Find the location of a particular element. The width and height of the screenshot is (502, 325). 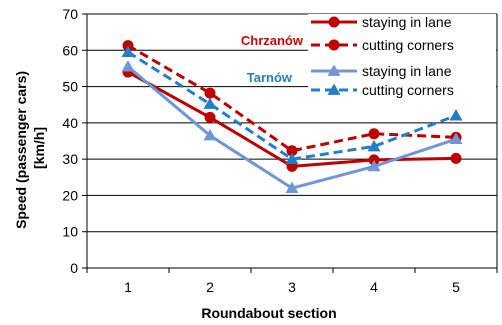

x-tick-label: 2 is located at coordinates (210, 287).